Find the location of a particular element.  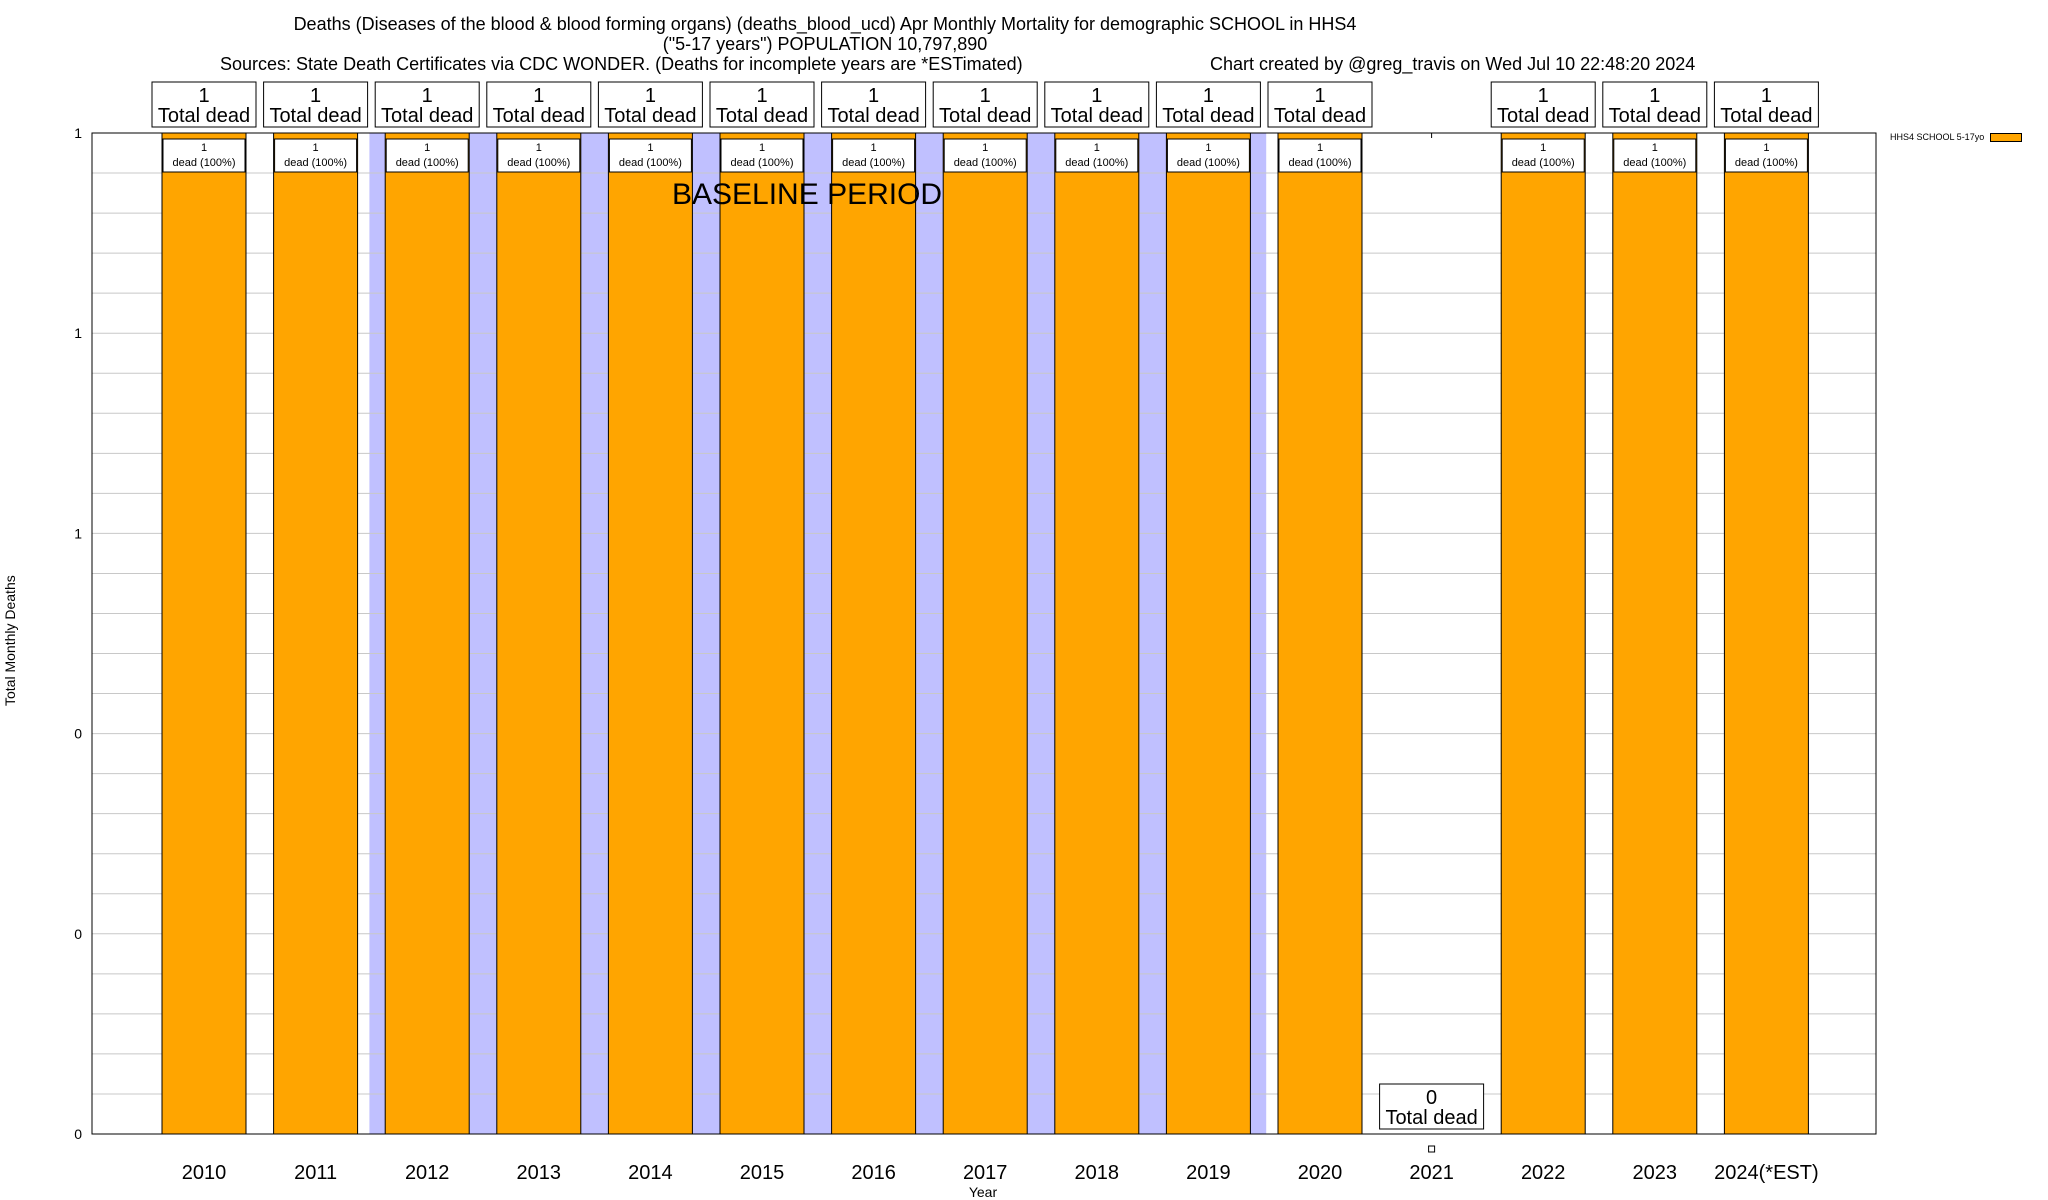

bar-2020 is located at coordinates (1320, 633).